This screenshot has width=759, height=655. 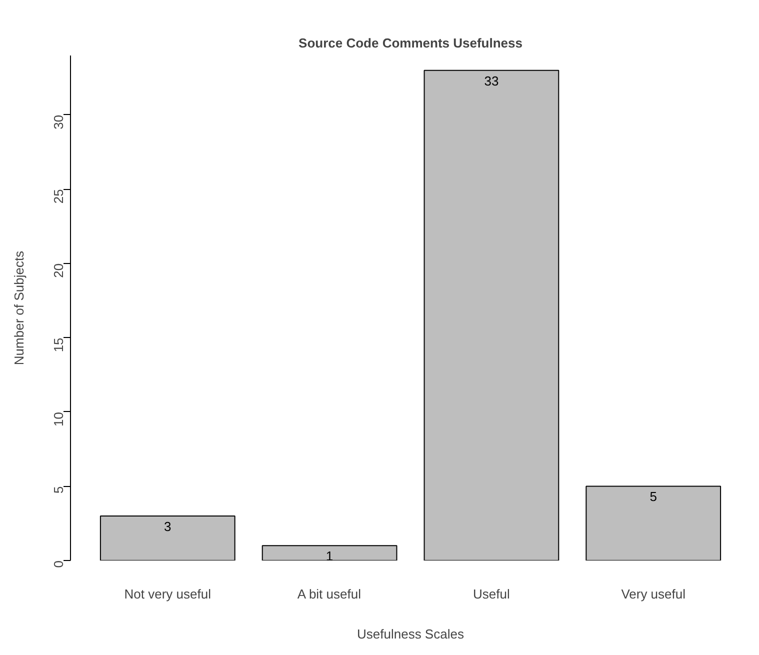 What do you see at coordinates (491, 594) in the screenshot?
I see `x-tick-label: Useful` at bounding box center [491, 594].